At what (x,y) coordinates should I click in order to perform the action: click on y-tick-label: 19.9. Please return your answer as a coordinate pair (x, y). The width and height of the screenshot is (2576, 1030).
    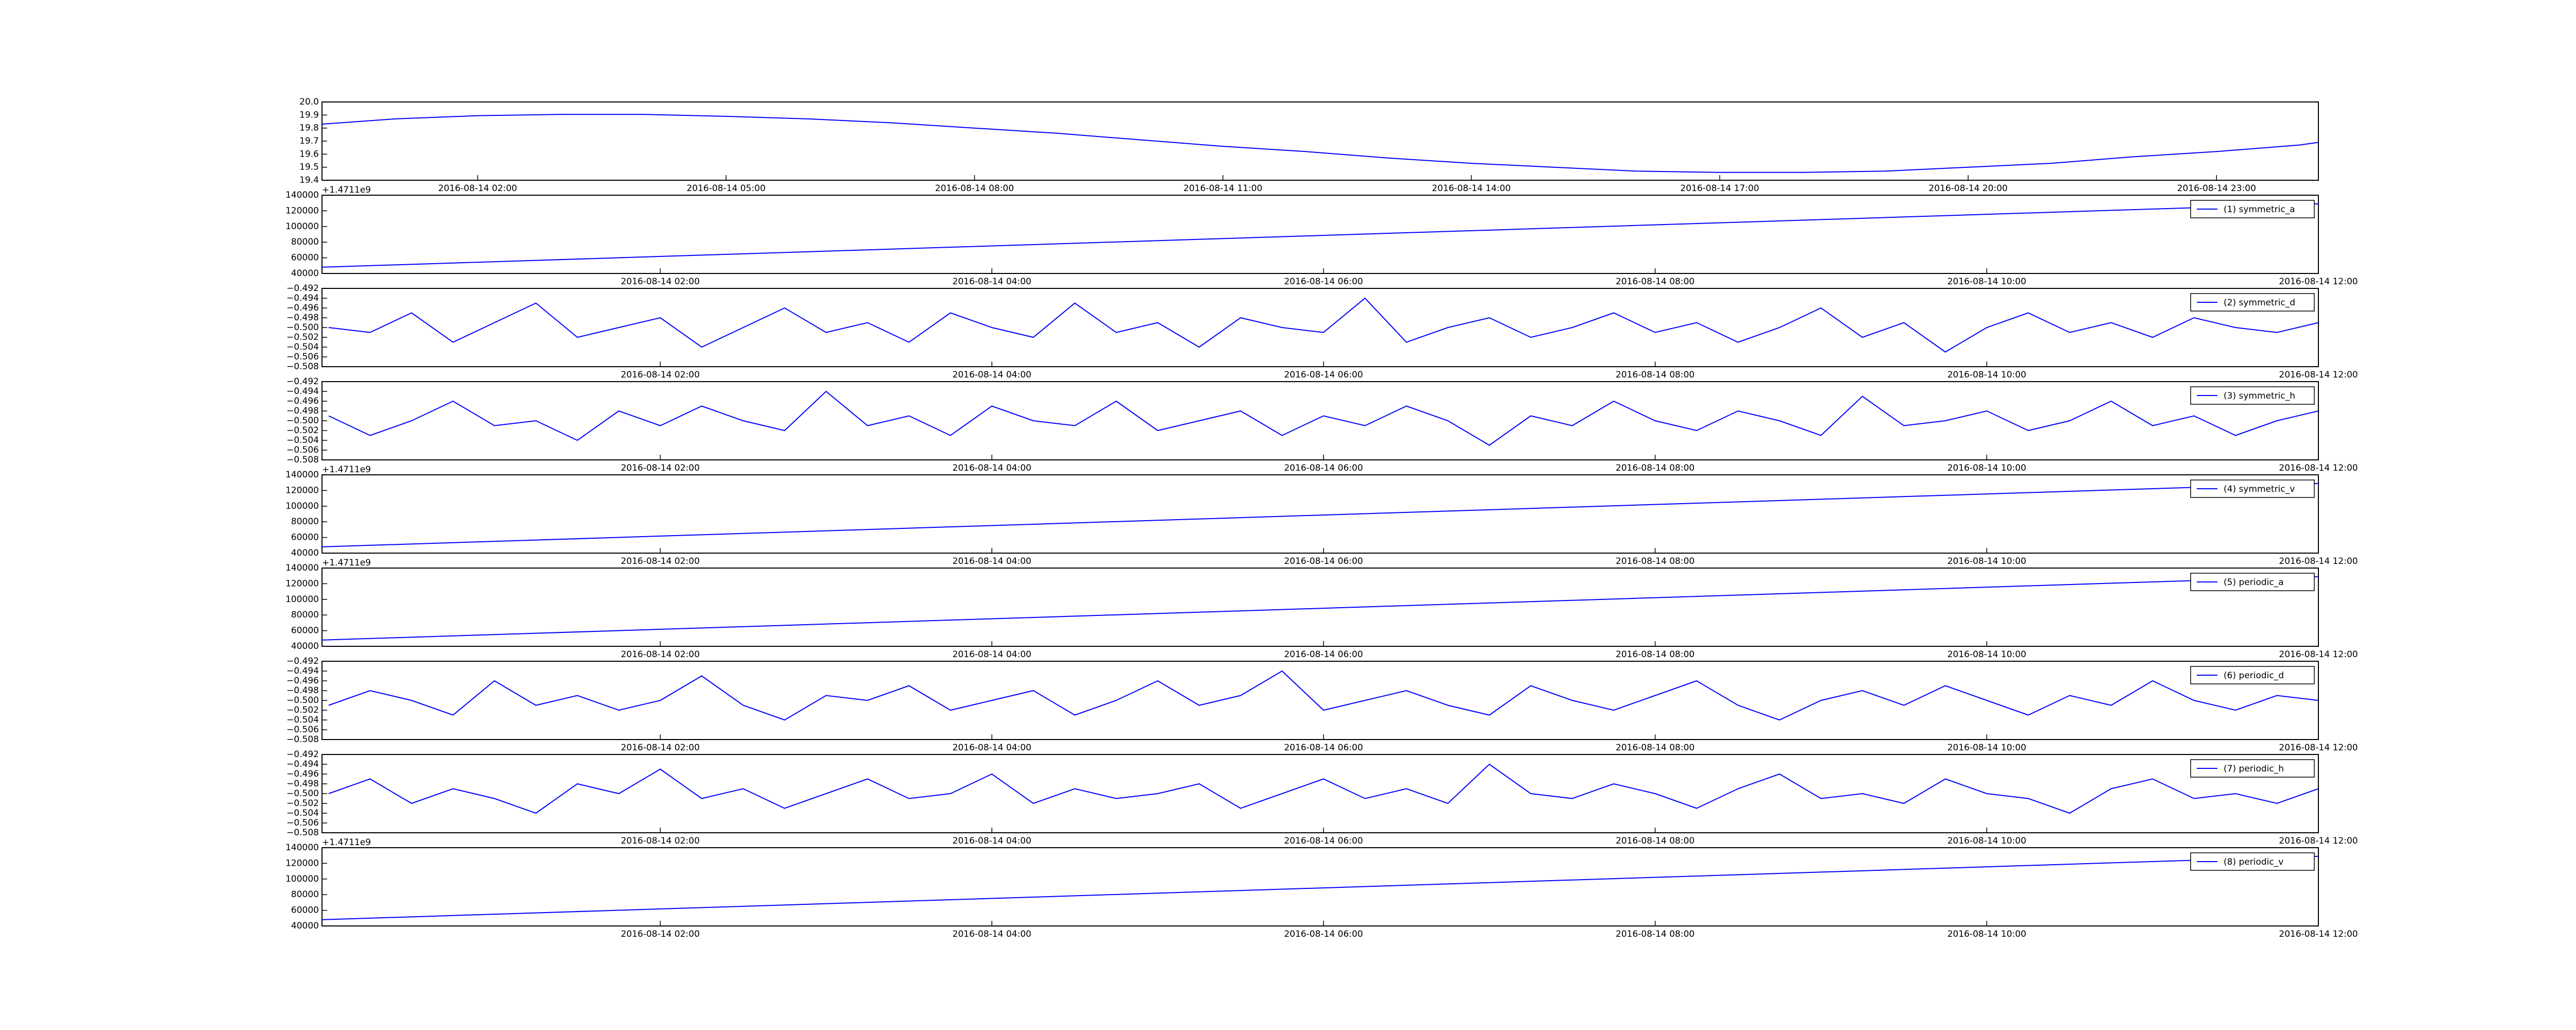
    Looking at the image, I should click on (309, 115).